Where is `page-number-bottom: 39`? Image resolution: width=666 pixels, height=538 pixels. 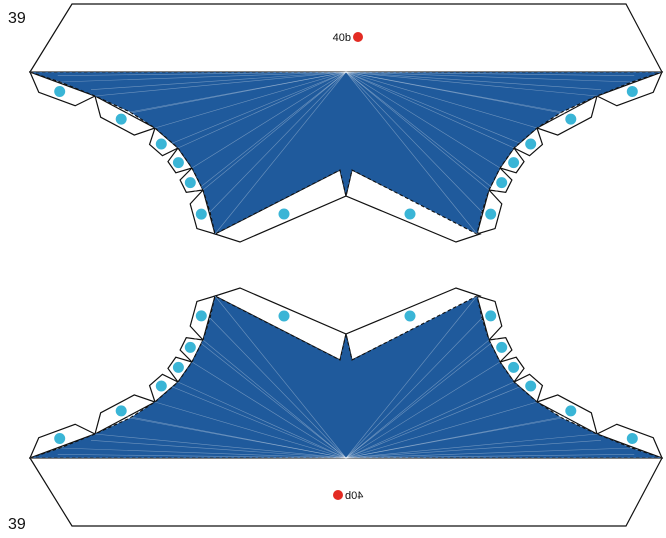
page-number-bottom: 39 is located at coordinates (17, 524).